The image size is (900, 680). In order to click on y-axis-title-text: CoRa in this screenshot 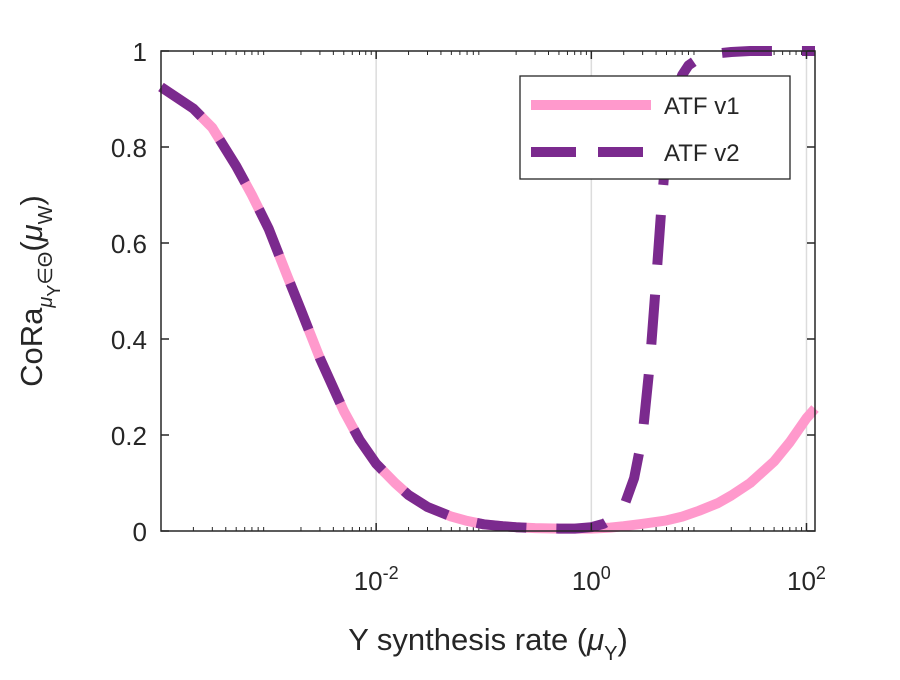, I will do `click(31, 347)`.